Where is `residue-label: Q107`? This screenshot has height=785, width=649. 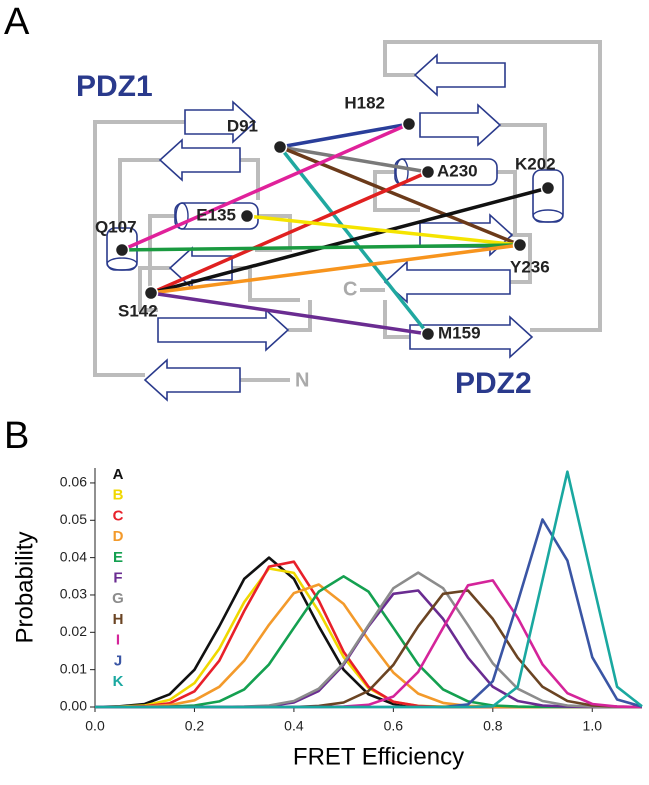 residue-label: Q107 is located at coordinates (116, 226).